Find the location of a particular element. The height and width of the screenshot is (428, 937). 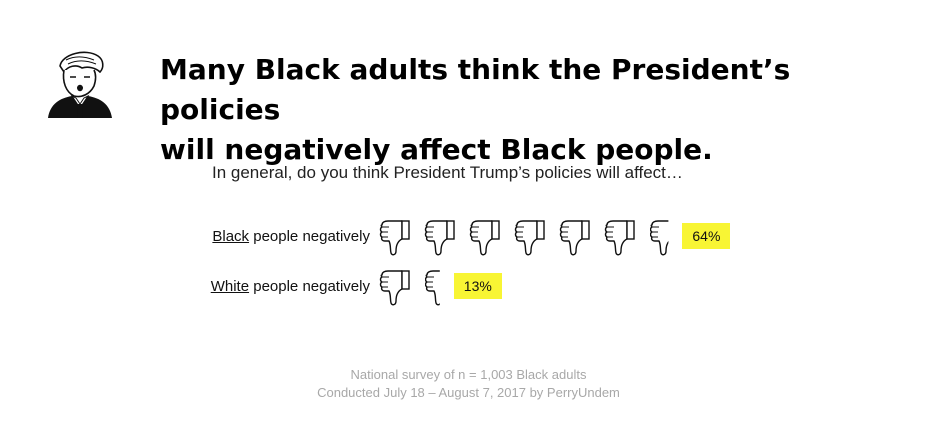

president-caricature-icon is located at coordinates (80, 84).